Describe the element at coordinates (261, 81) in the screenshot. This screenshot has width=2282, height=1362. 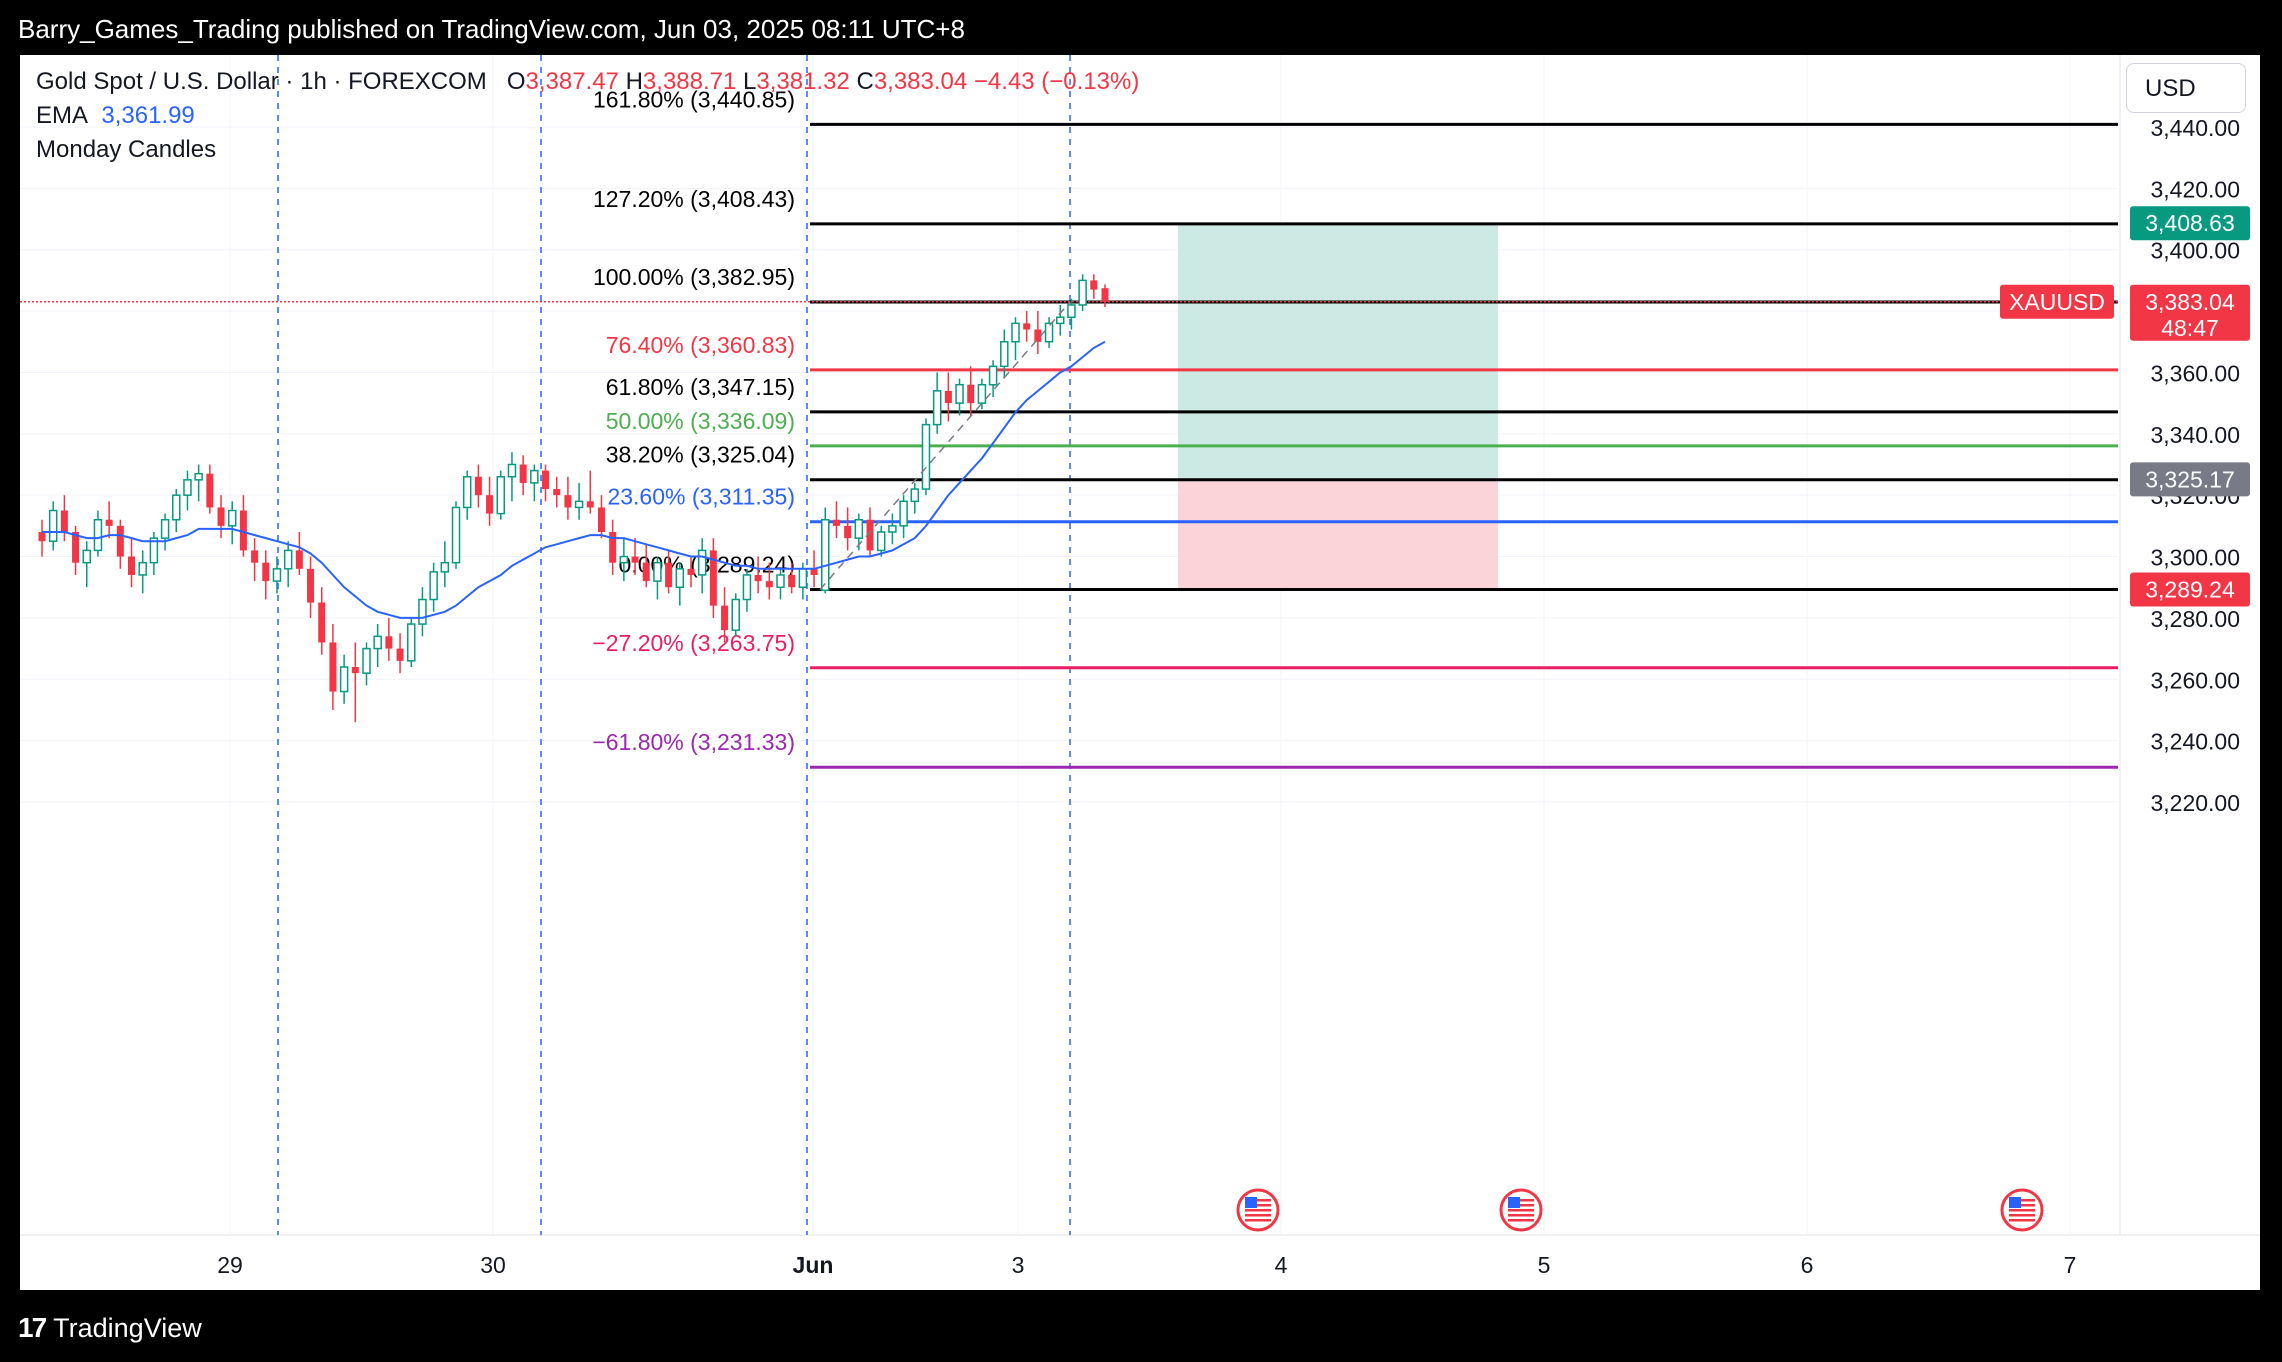
I see `symbol-description: Gold Spot / U.S. Dollar · 1h · FOREXCOM` at that location.